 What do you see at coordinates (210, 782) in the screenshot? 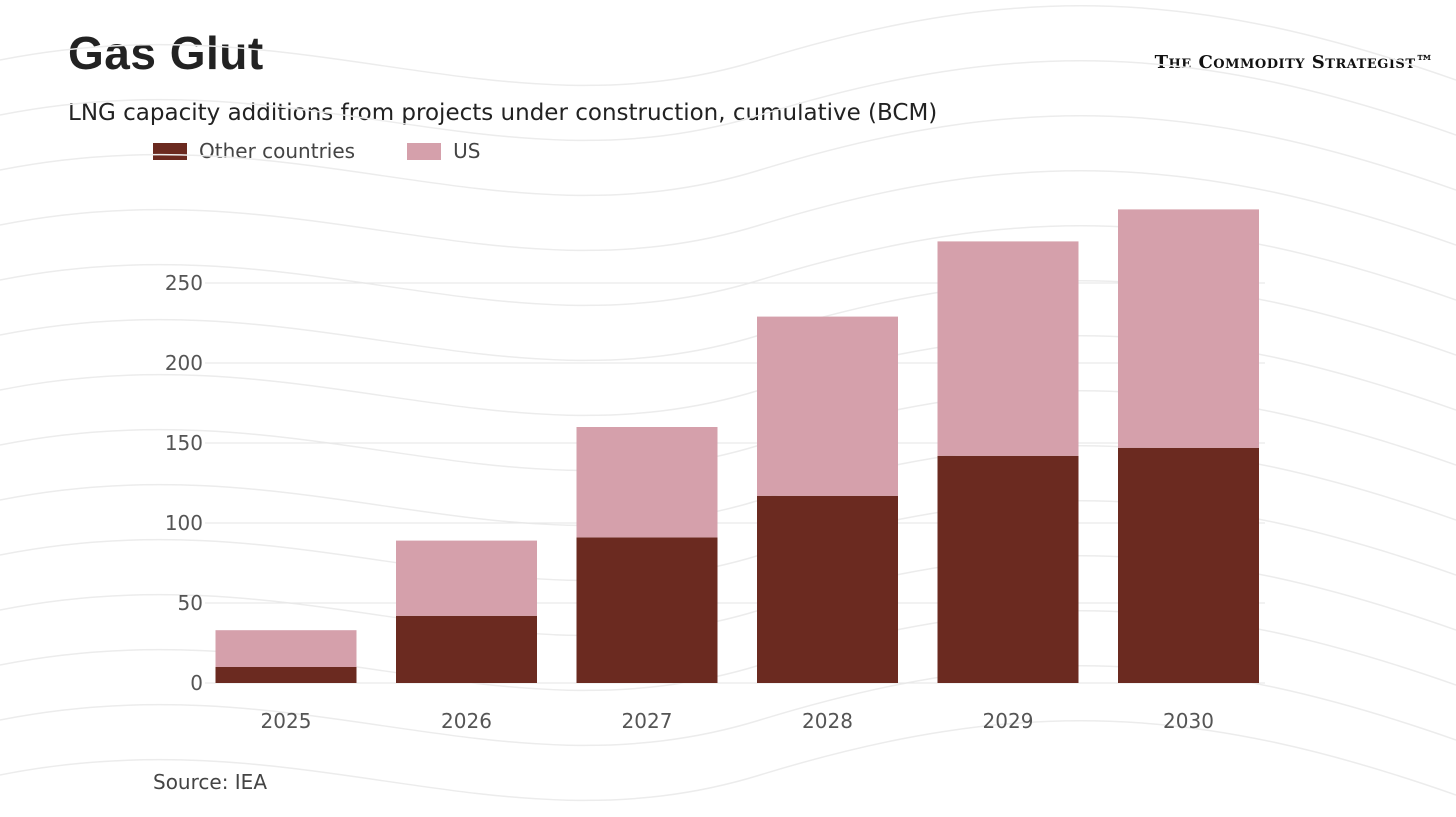
I see `source-note: Source: IEA` at bounding box center [210, 782].